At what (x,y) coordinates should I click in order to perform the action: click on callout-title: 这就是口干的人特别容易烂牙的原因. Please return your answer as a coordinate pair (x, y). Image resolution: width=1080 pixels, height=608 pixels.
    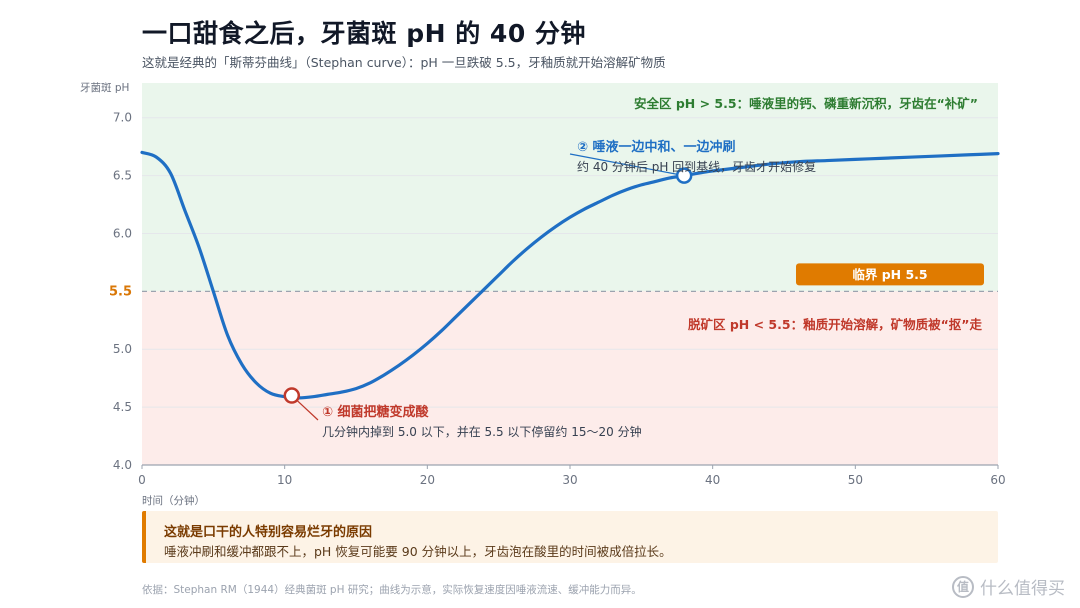
    Looking at the image, I should click on (268, 532).